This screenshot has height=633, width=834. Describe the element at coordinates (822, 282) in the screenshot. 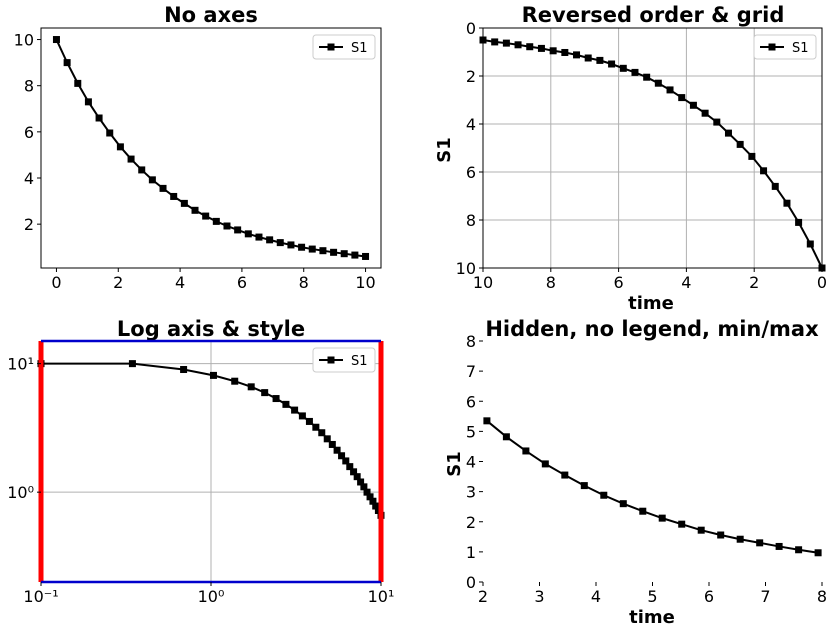

I see `x-tick-label: 0` at that location.